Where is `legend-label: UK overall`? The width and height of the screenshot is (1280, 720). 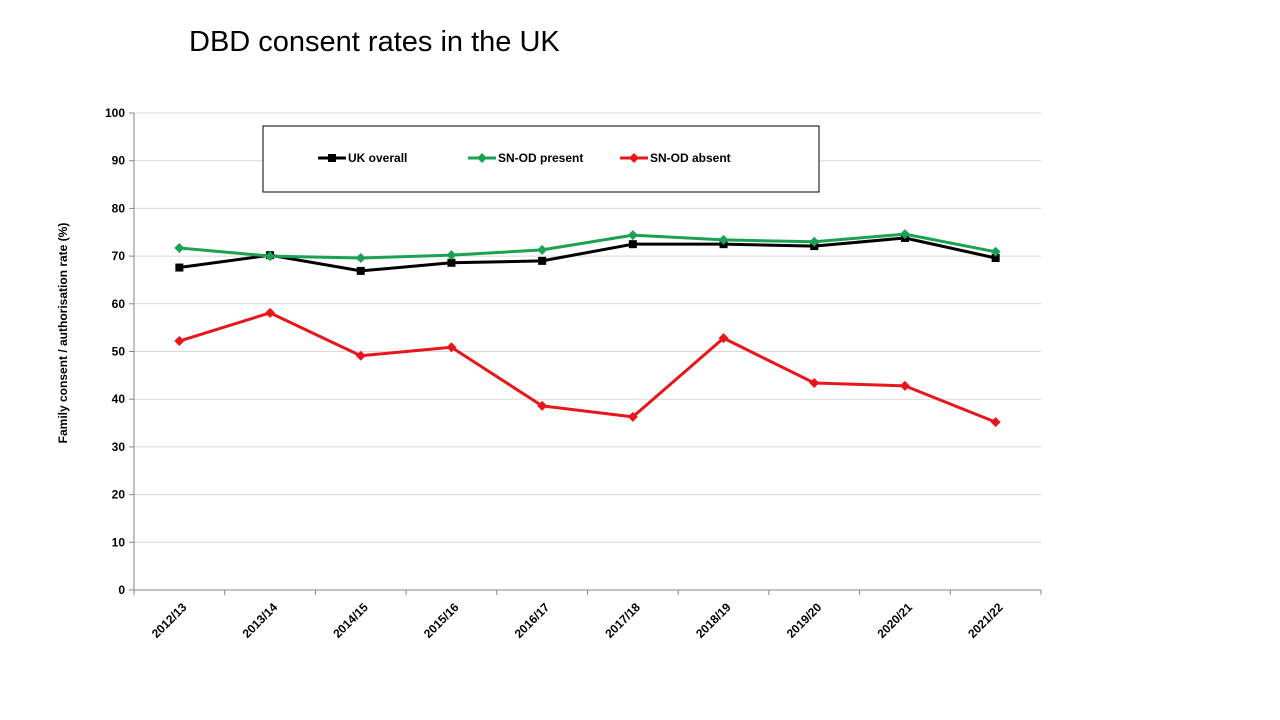 legend-label: UK overall is located at coordinates (377, 158).